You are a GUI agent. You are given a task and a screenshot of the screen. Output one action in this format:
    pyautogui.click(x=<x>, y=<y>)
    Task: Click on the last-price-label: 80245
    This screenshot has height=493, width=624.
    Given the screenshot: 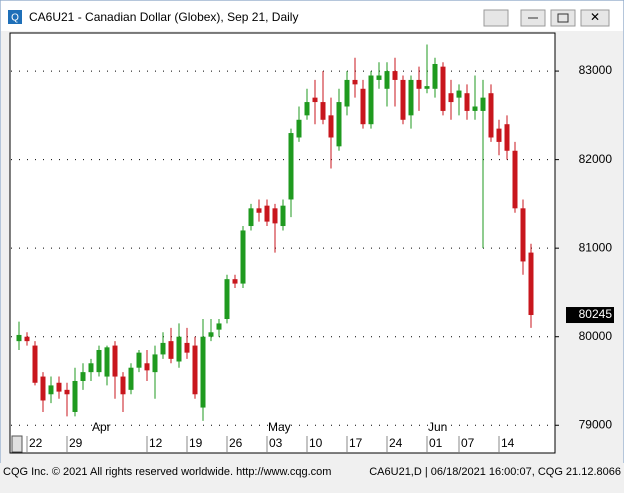 What is the action you would take?
    pyautogui.click(x=596, y=314)
    